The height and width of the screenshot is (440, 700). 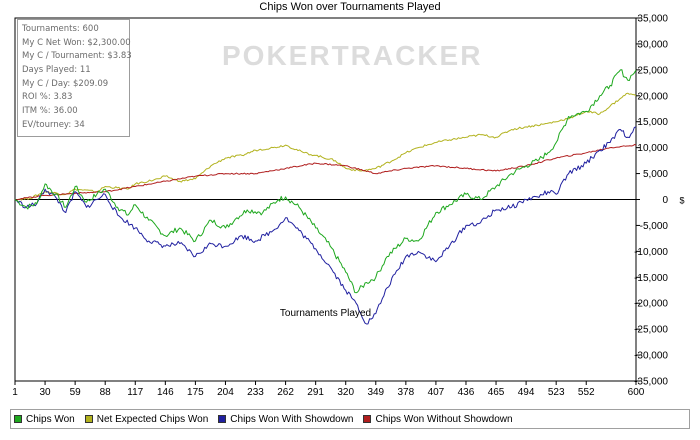 I want to click on y-tick-label: -35,000, so click(x=651, y=382).